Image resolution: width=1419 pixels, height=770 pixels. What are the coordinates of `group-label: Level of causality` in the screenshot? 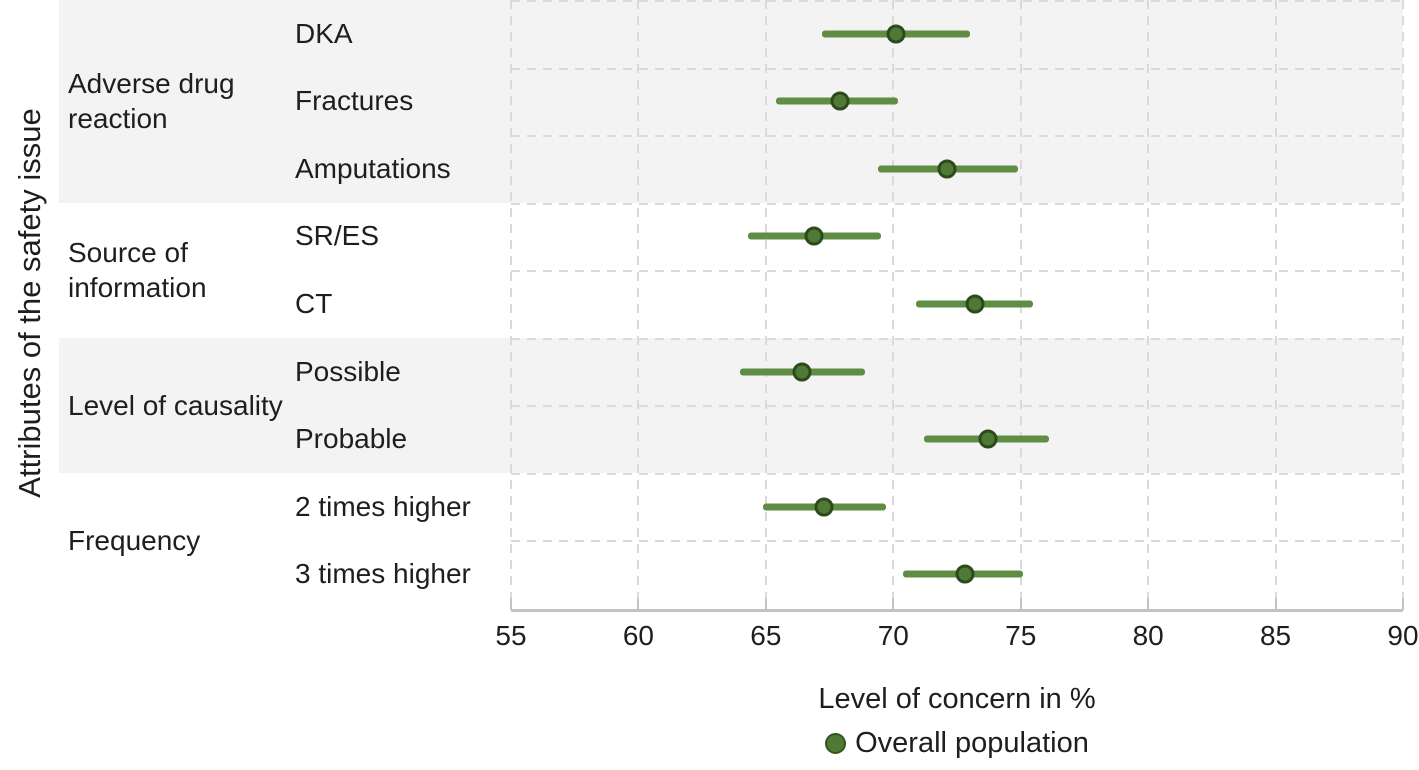 It's located at (175, 405).